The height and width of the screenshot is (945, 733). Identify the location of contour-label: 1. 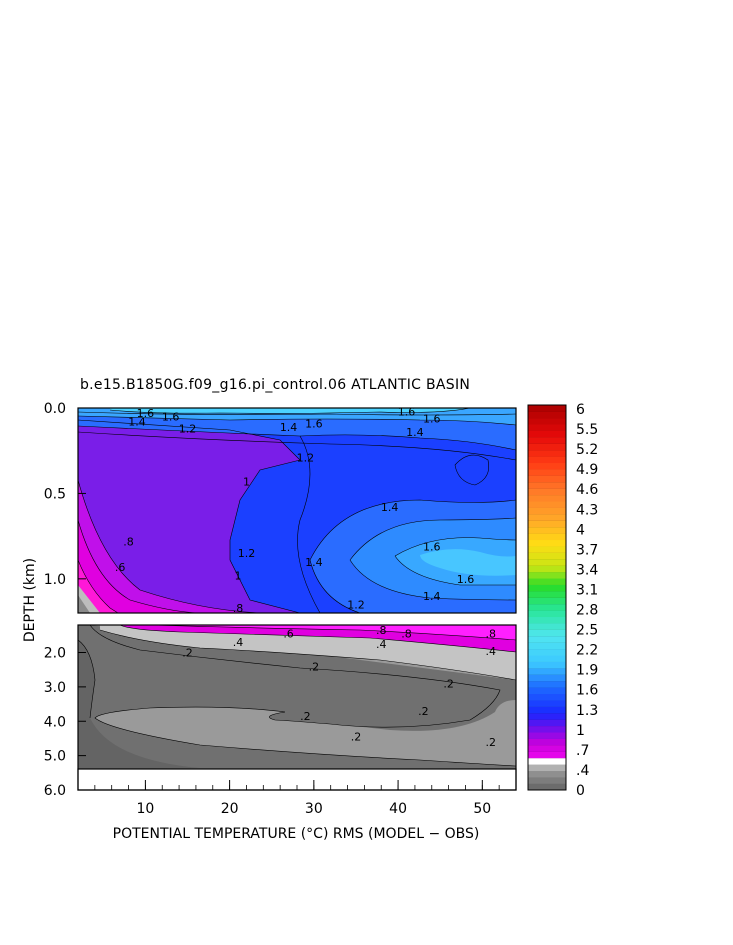
(238, 575).